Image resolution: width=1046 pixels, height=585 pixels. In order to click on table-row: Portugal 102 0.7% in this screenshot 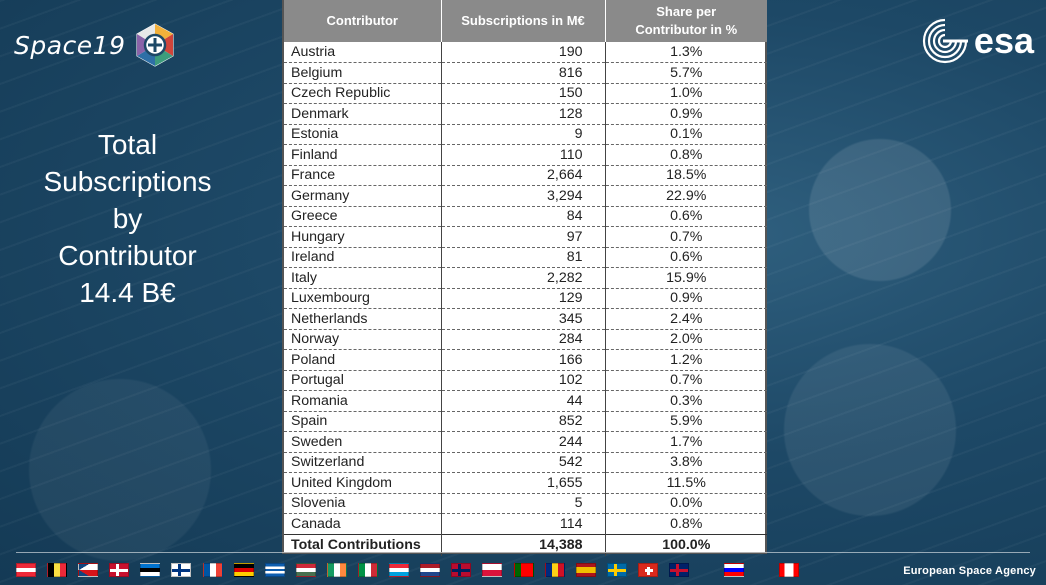, I will do `click(525, 380)`.